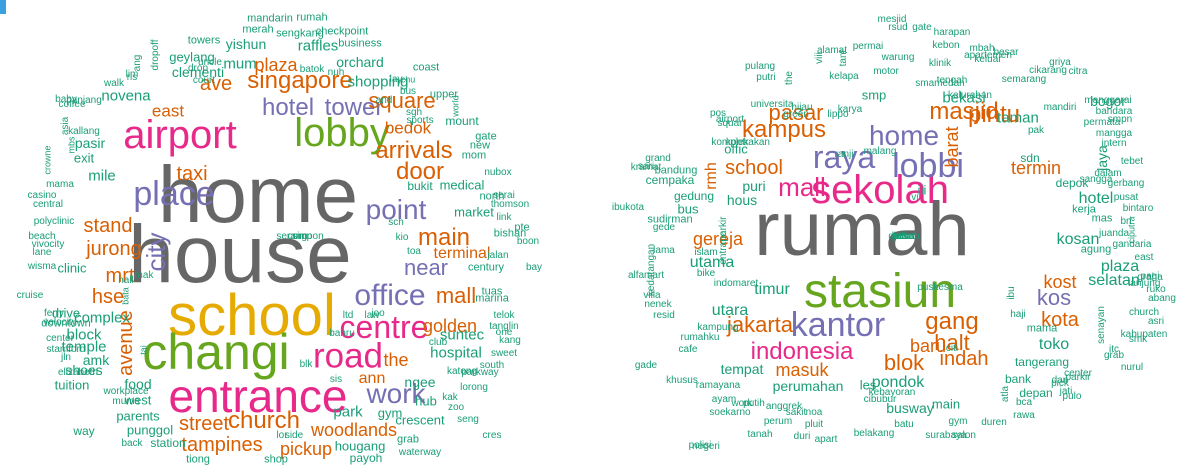  I want to click on cloud-word: cres, so click(492, 435).